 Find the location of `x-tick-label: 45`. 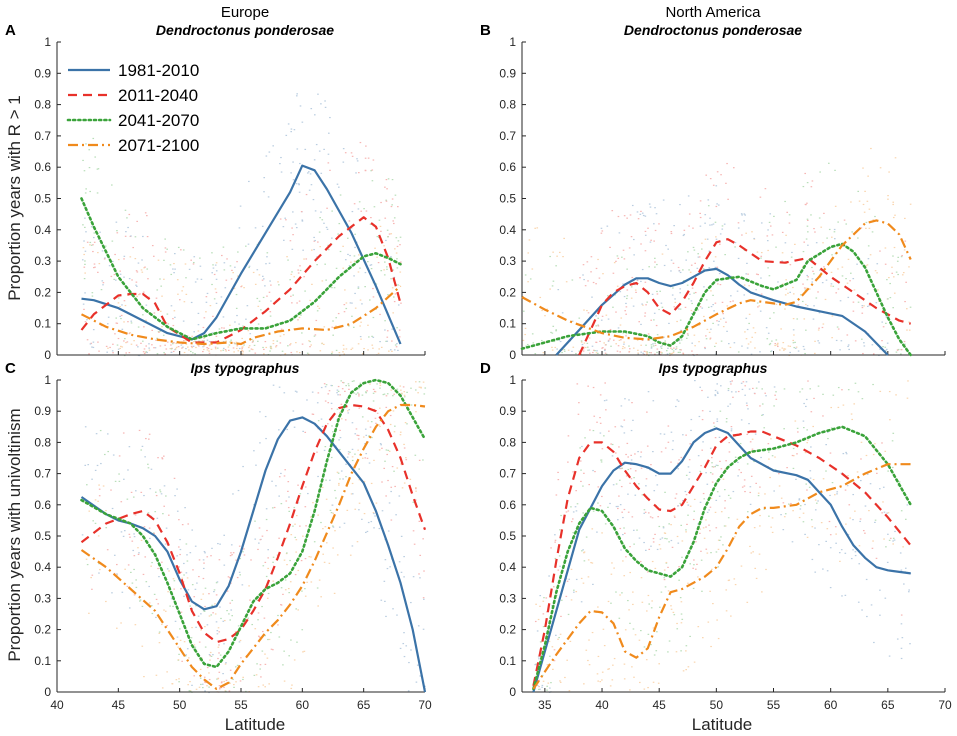

x-tick-label: 45 is located at coordinates (660, 705).